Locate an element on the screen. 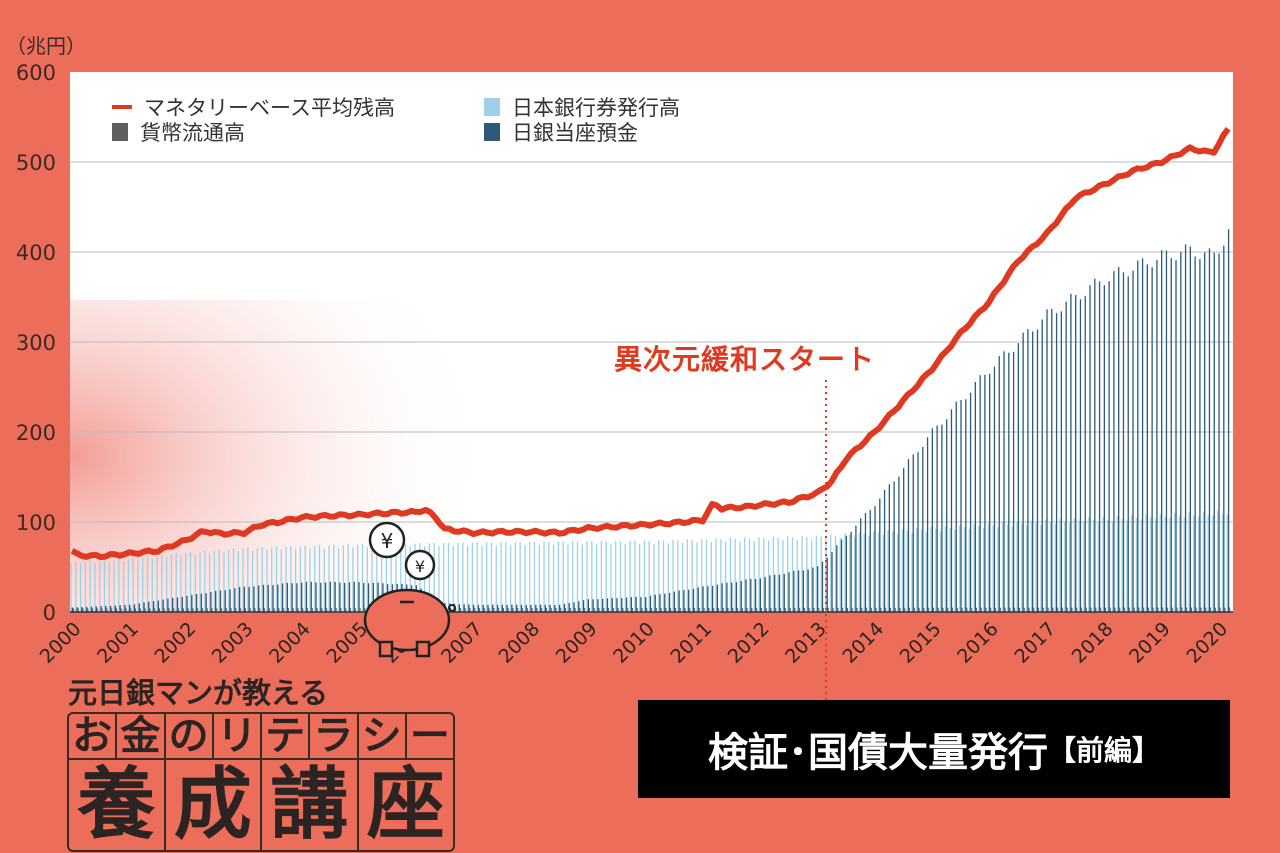 The height and width of the screenshot is (853, 1280). piggy-bank-icon: ¥ ¥ is located at coordinates (409, 589).